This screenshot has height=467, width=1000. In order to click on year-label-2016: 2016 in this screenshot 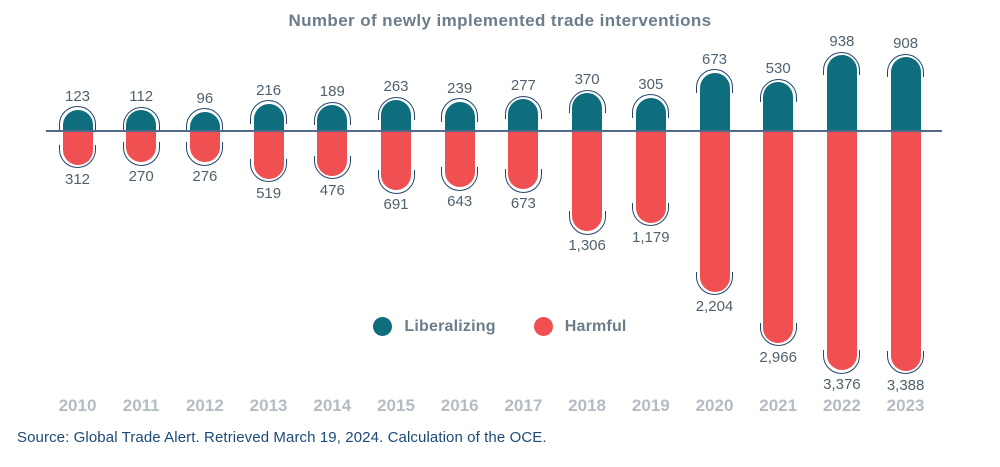, I will do `click(459, 405)`.